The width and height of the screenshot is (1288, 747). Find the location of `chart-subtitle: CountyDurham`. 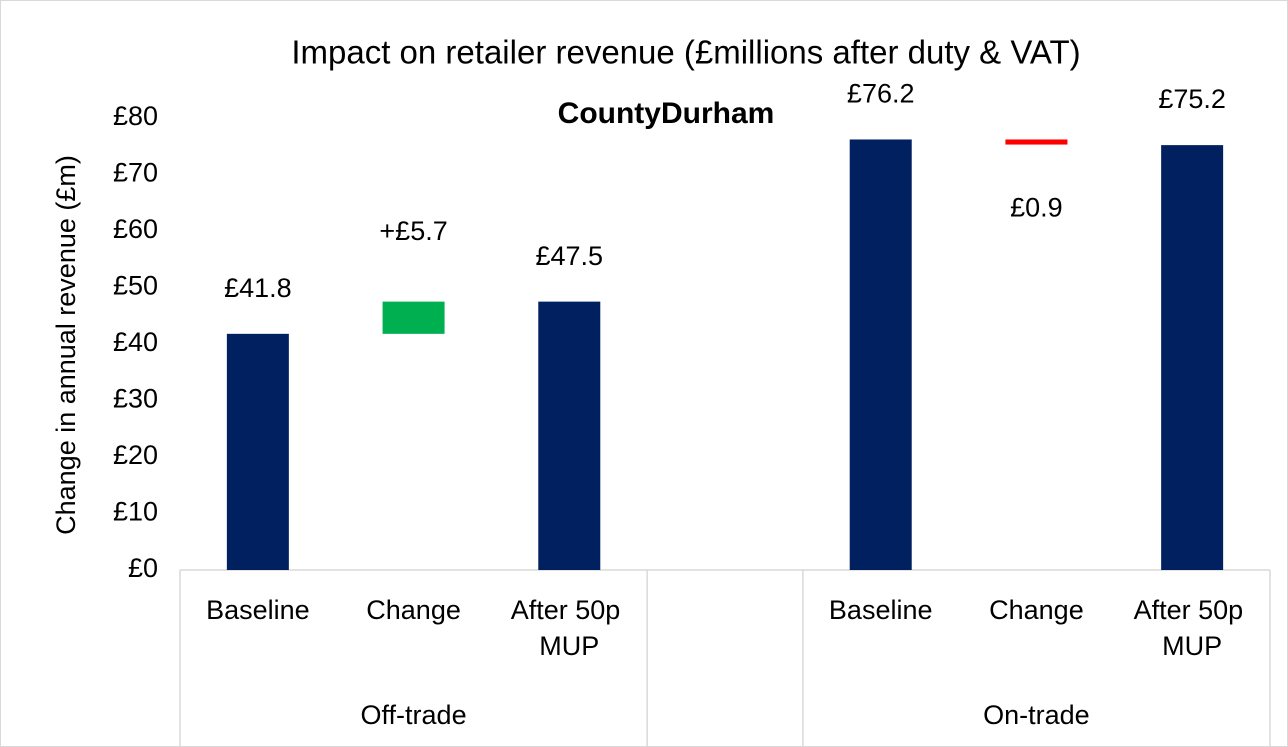

chart-subtitle: CountyDurham is located at coordinates (666, 113).